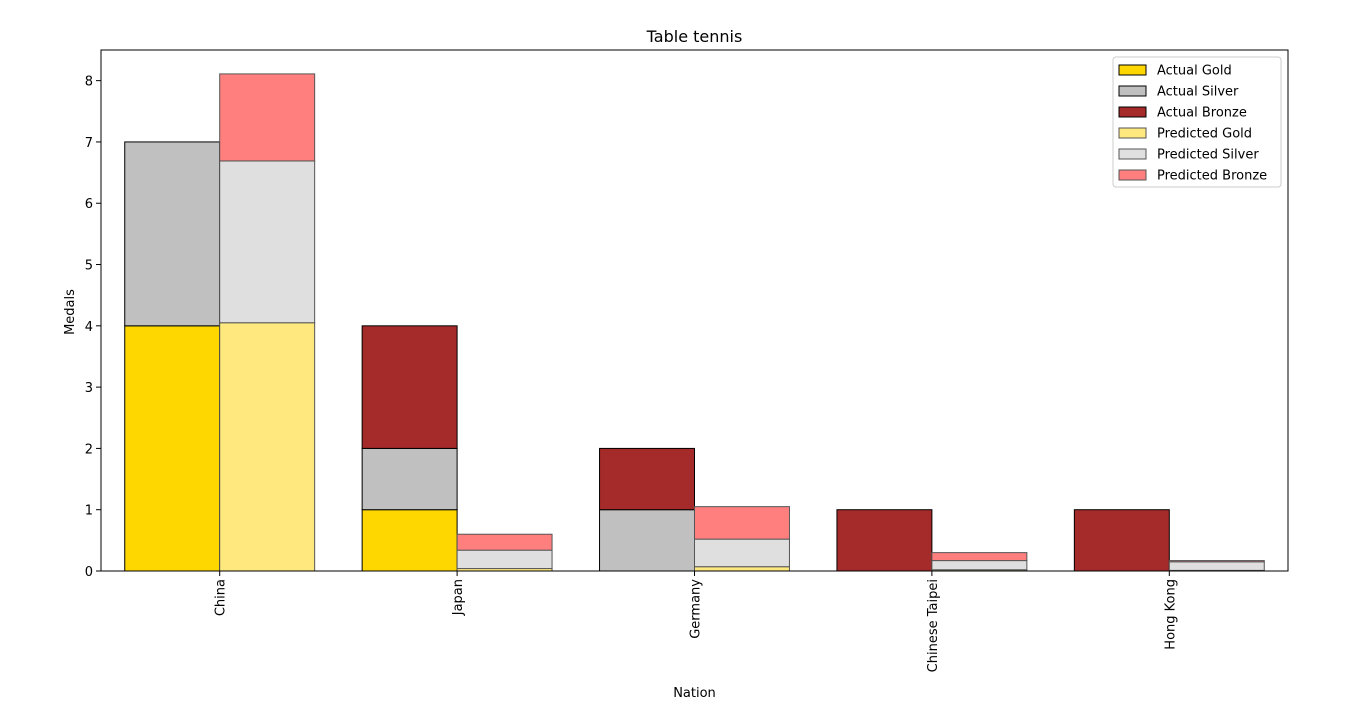 The height and width of the screenshot is (705, 1366). What do you see at coordinates (267, 447) in the screenshot?
I see `bar-predicted-gold-china` at bounding box center [267, 447].